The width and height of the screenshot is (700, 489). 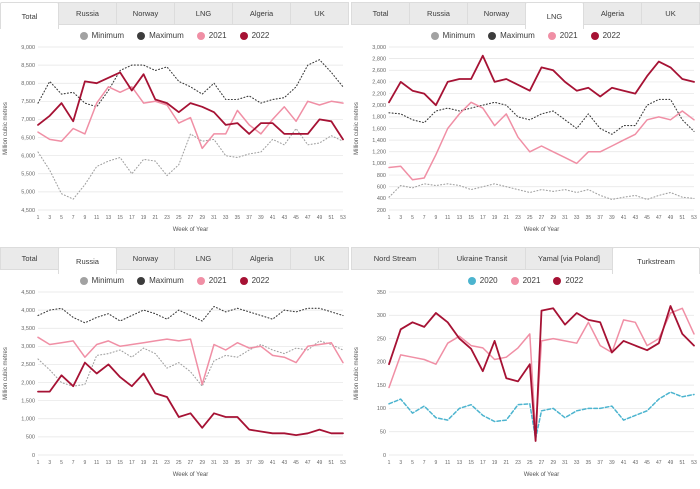 I want to click on tab-label: Nord Stream, so click(x=395, y=258).